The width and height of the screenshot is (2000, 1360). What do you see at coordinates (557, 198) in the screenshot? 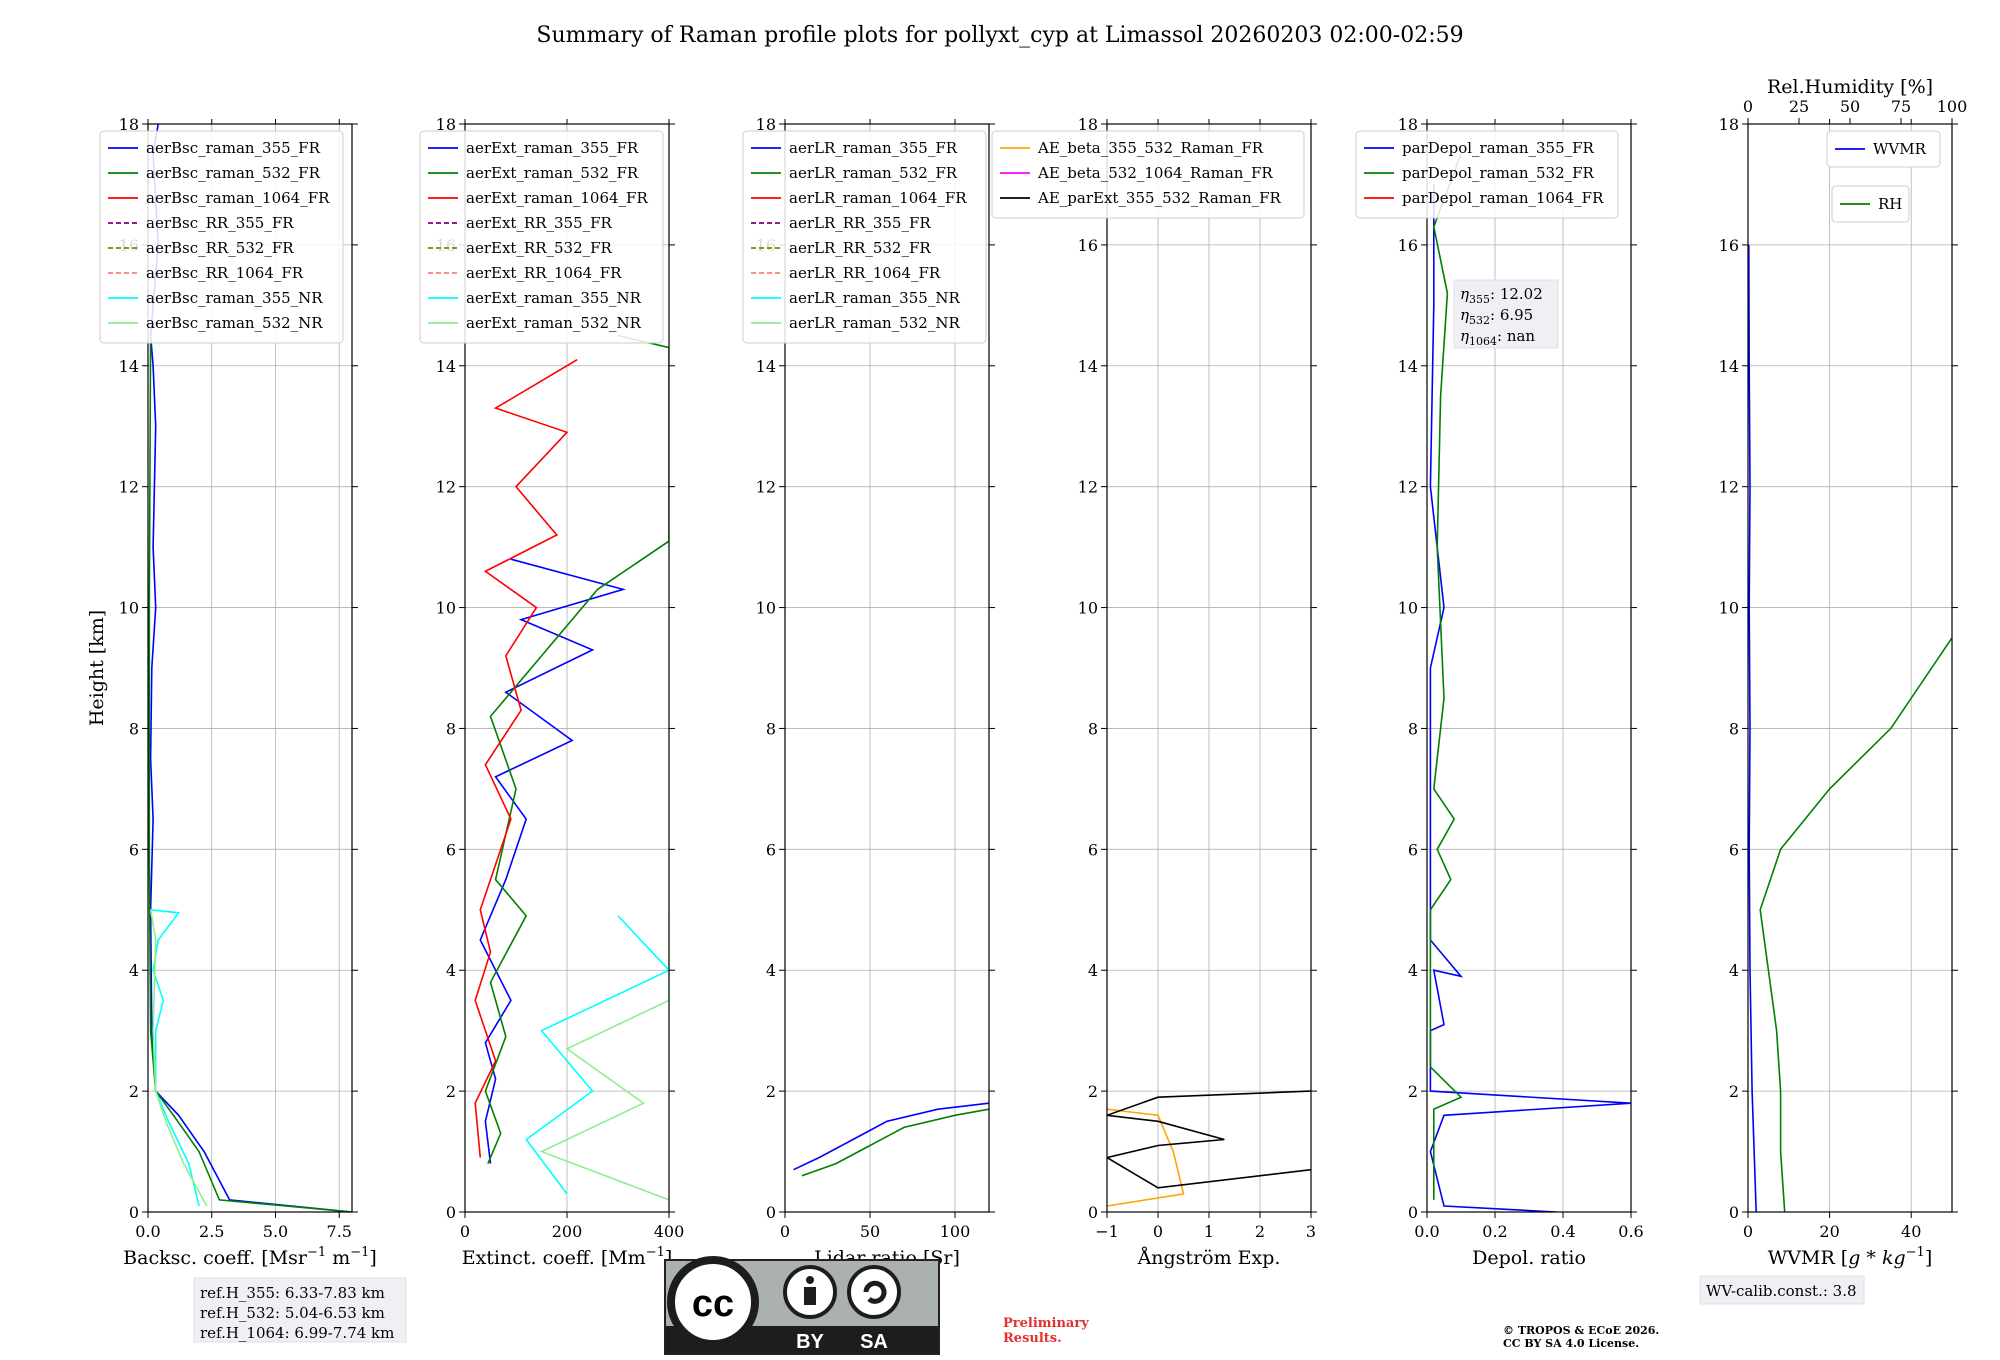
I see `legend-entry: aerExt_raman_1064_FR` at bounding box center [557, 198].